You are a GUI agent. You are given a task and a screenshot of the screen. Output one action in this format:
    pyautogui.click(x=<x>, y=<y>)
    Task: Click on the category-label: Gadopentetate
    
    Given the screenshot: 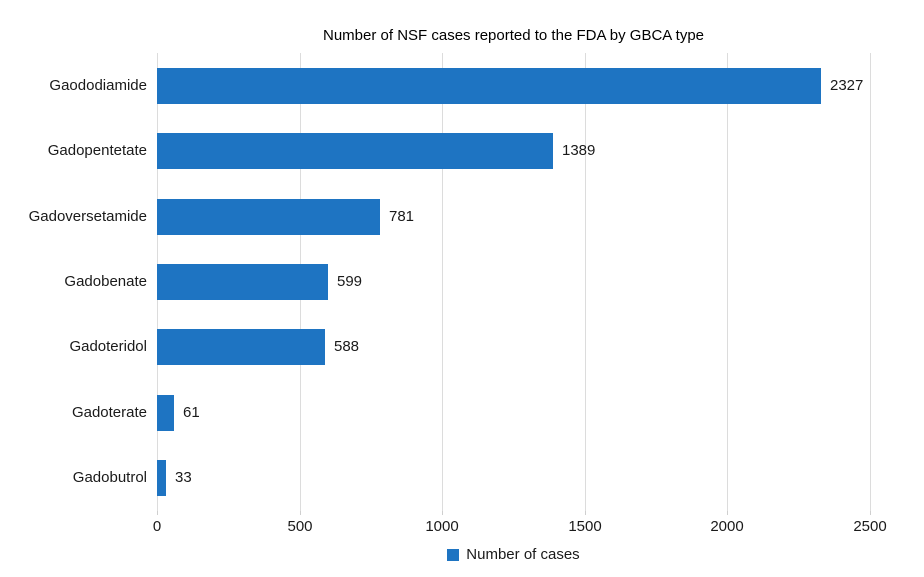 What is the action you would take?
    pyautogui.click(x=97, y=150)
    